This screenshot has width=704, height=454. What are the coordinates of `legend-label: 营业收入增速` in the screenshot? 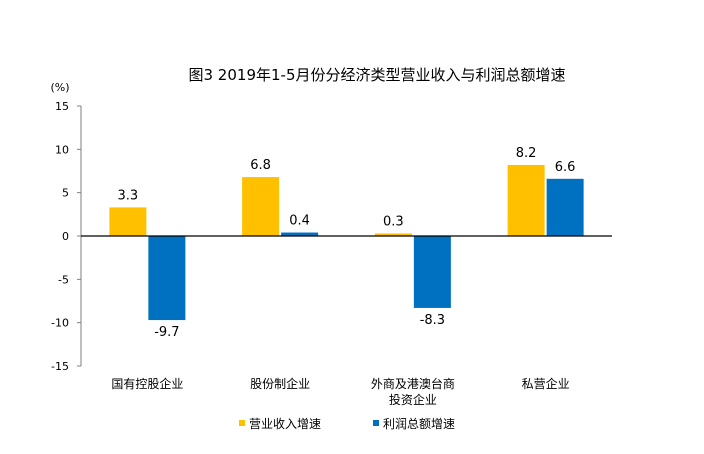 It's located at (285, 424).